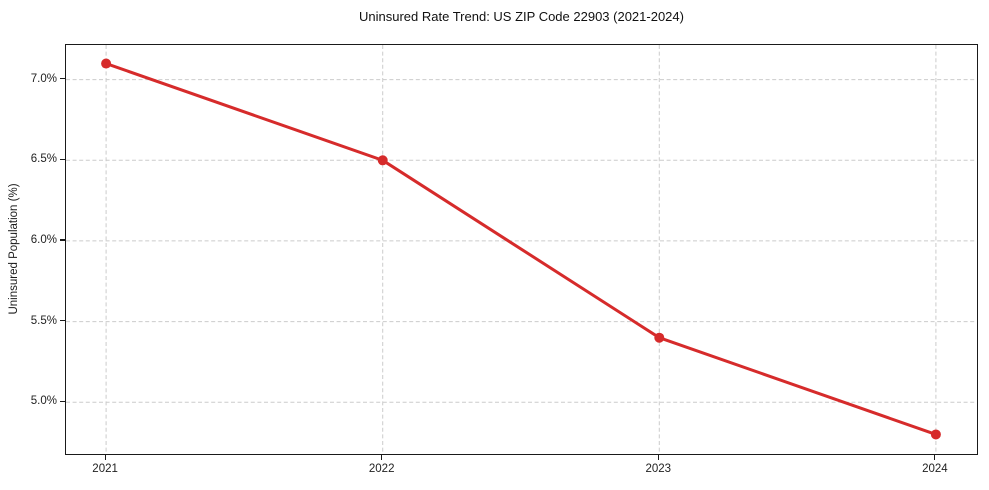 This screenshot has width=989, height=490. Describe the element at coordinates (43, 239) in the screenshot. I see `y-tick-label: 6.0%` at that location.